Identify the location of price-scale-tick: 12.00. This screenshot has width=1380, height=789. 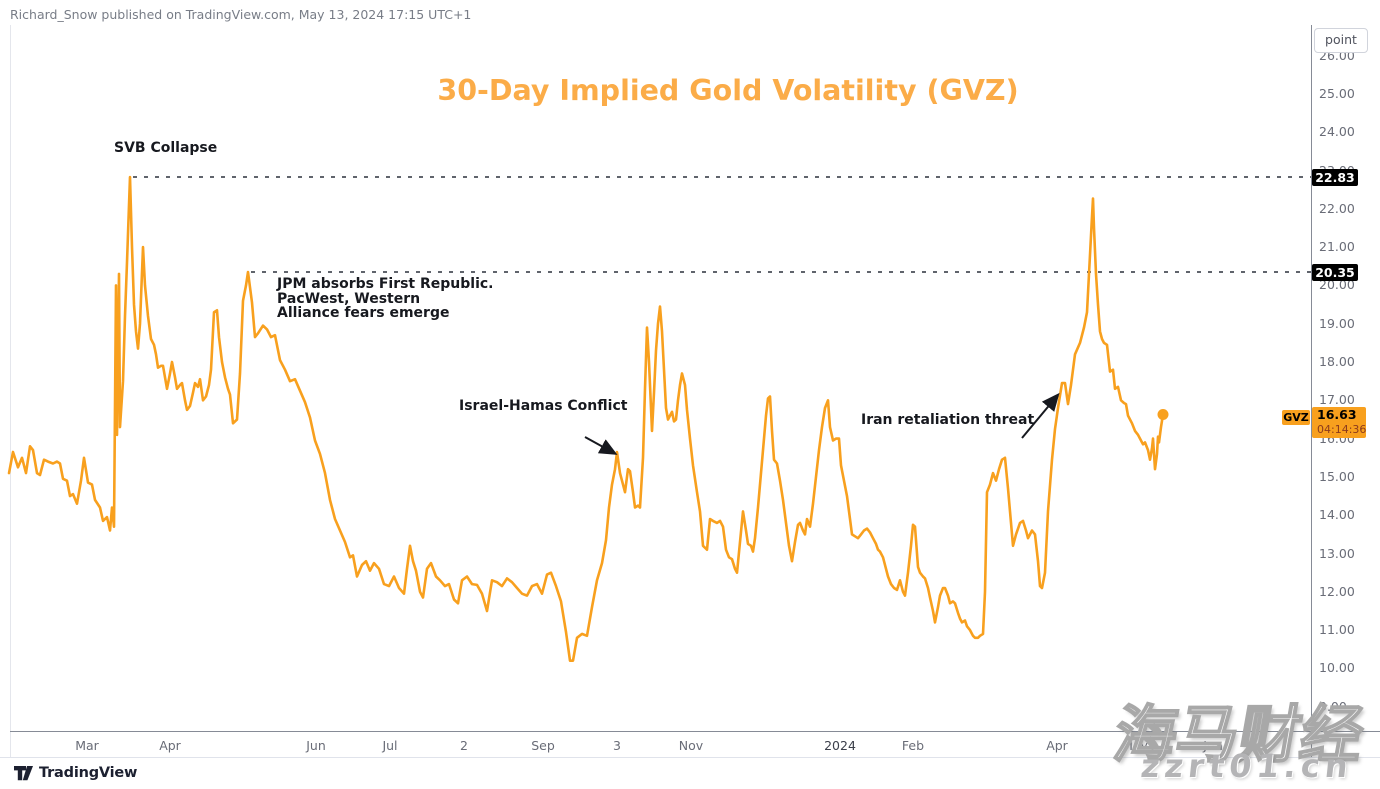
(1337, 591).